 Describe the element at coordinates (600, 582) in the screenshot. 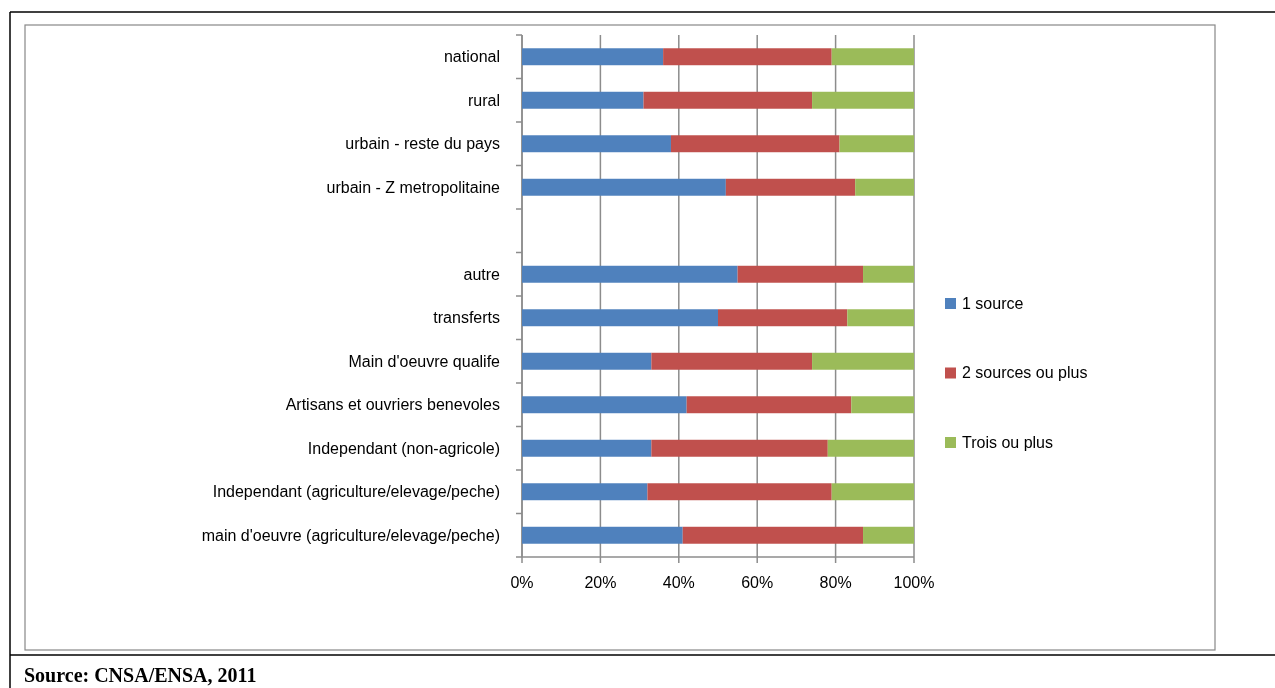

I see `x-tick-label: 20%` at that location.